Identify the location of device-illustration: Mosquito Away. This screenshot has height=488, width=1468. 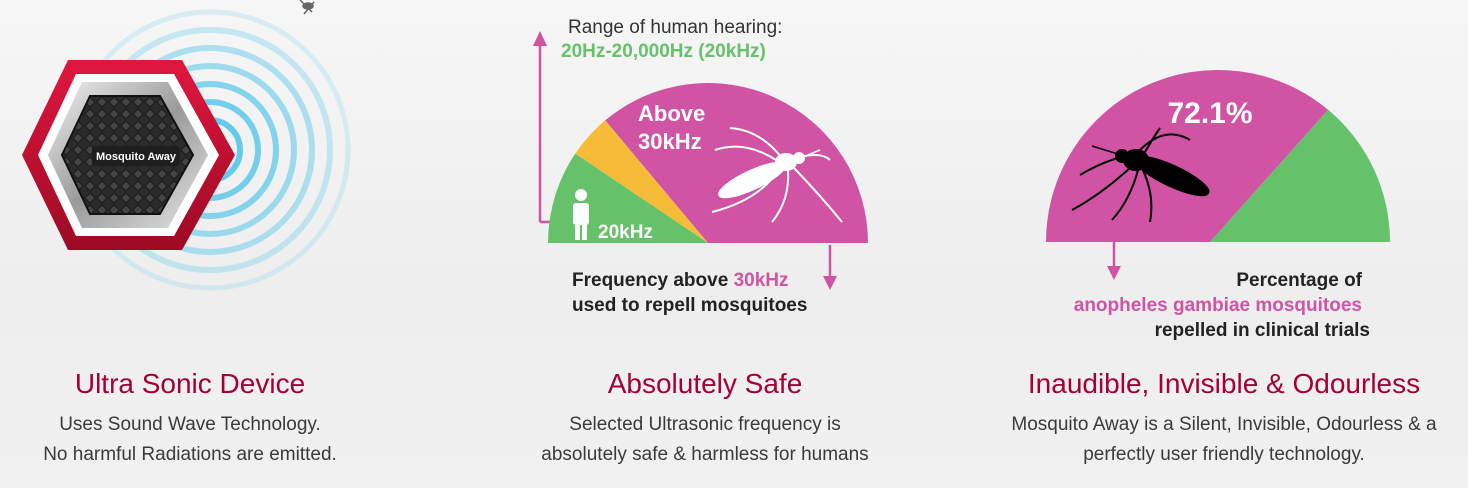
(186, 145).